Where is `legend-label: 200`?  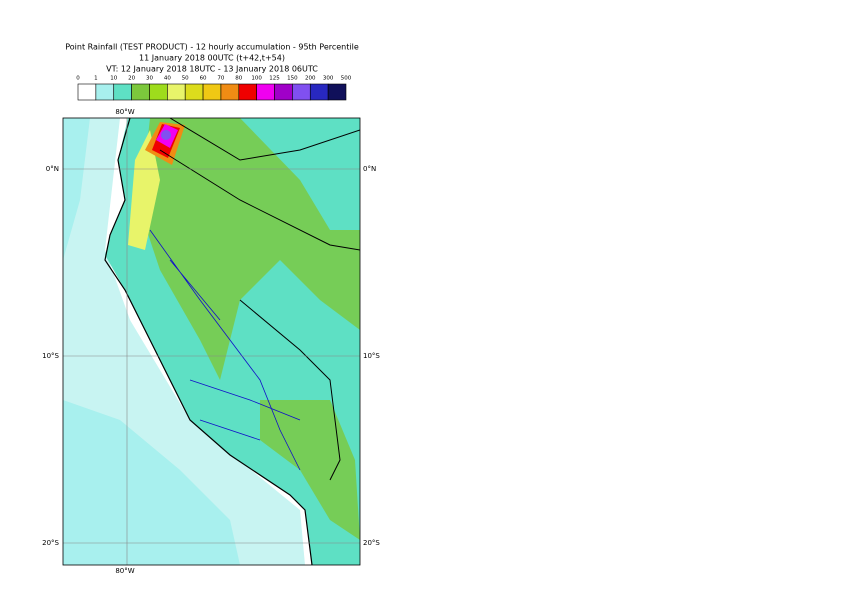 legend-label: 200 is located at coordinates (310, 79).